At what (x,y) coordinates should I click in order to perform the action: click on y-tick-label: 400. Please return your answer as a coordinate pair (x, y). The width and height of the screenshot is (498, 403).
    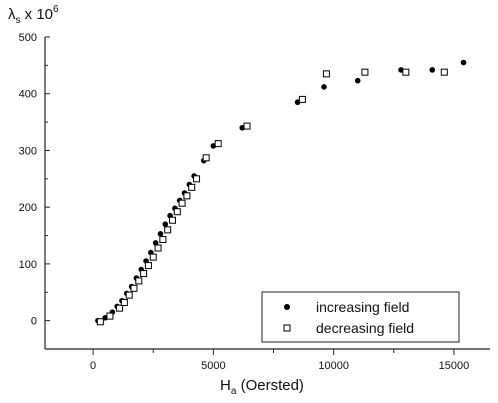
    Looking at the image, I should click on (28, 95).